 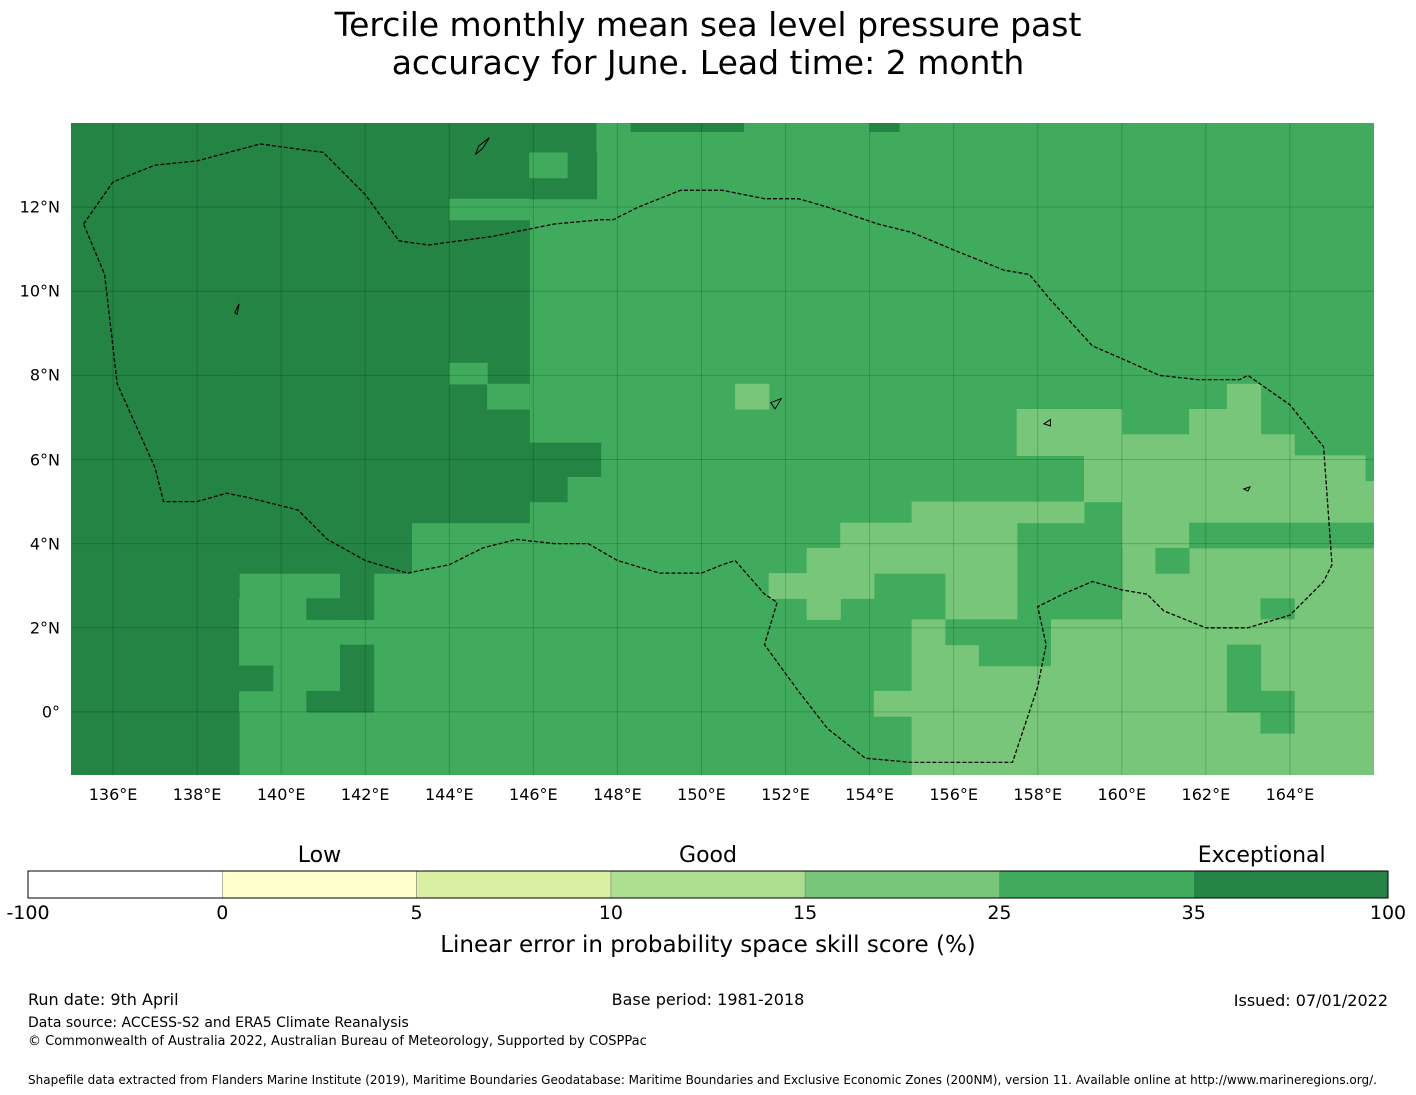 What do you see at coordinates (44, 628) in the screenshot?
I see `lat-tick-label: 2°N` at bounding box center [44, 628].